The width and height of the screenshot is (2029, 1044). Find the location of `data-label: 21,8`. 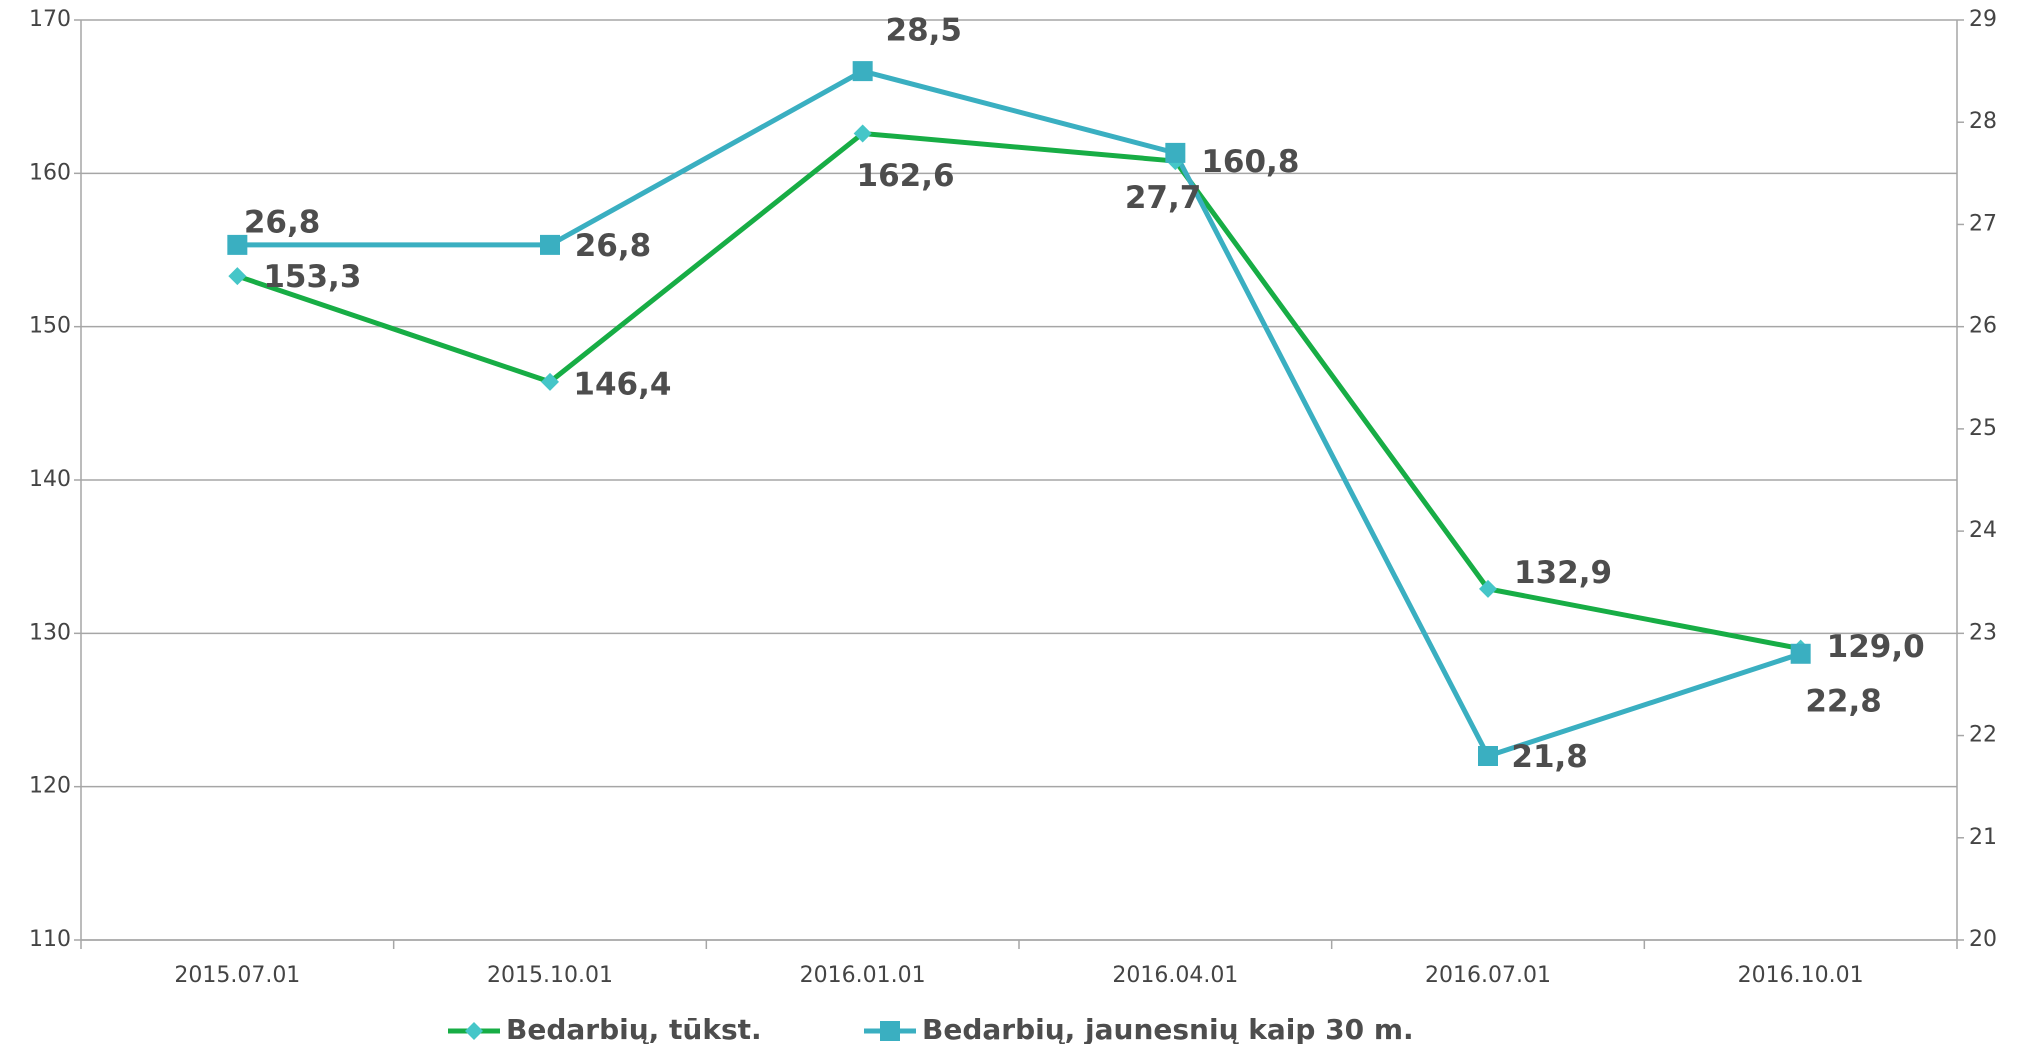

data-label: 21,8 is located at coordinates (1549, 757).